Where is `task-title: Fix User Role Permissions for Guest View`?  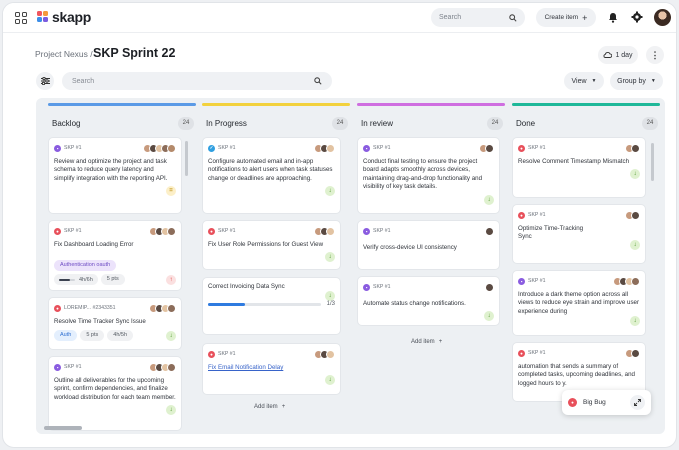 task-title: Fix User Role Permissions for Guest View is located at coordinates (266, 244).